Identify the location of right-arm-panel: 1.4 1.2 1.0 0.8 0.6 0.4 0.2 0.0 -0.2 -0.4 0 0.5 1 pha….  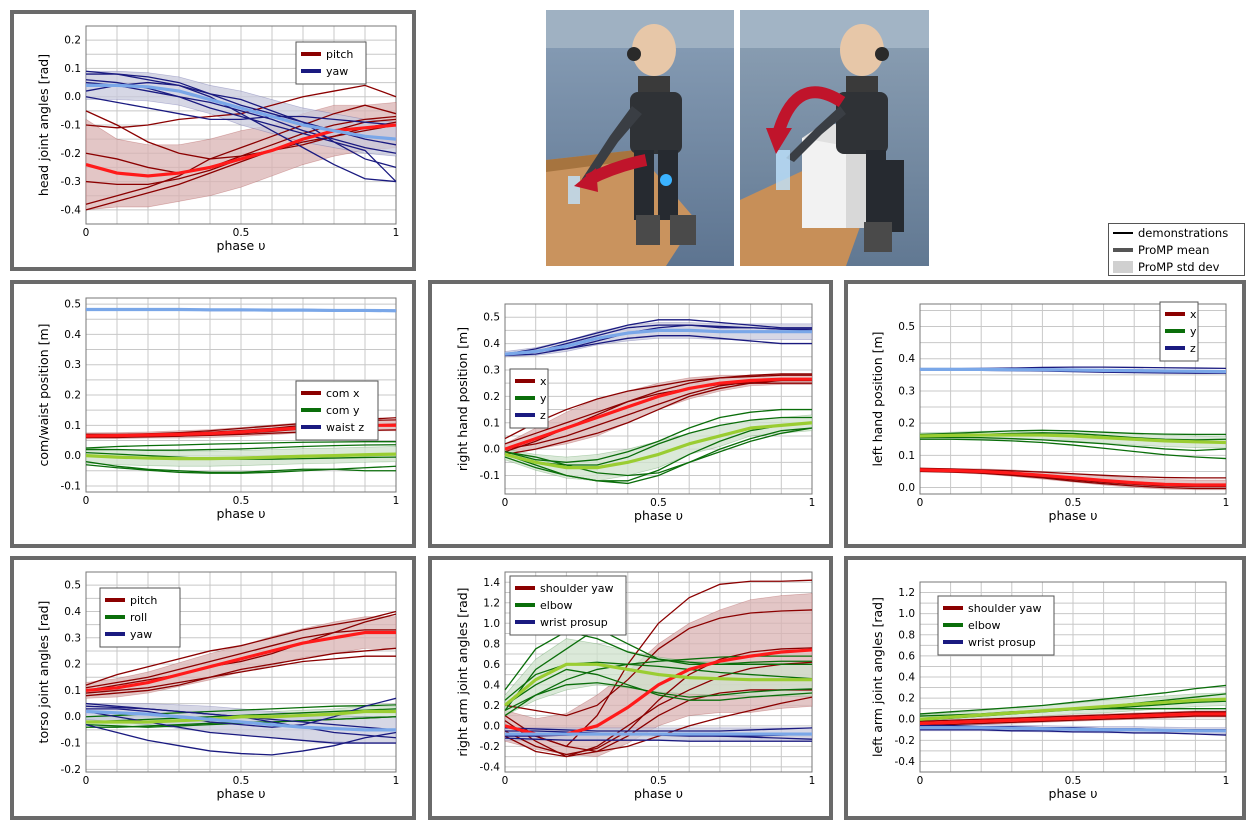
(630, 688).